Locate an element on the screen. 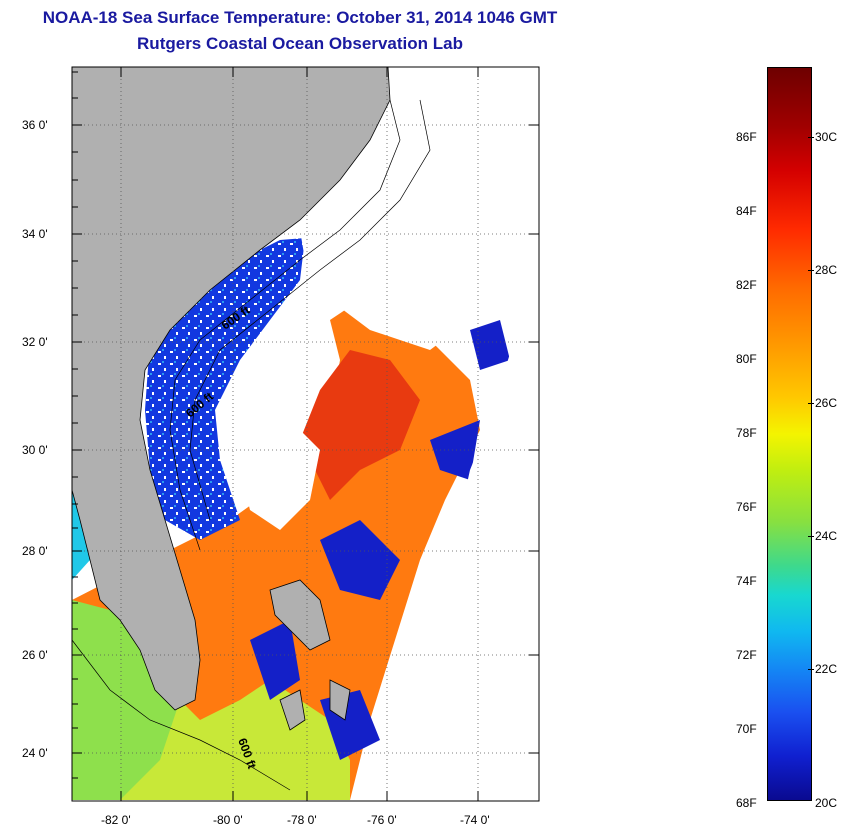 The height and width of the screenshot is (832, 849). lat-label-32: 32 0' is located at coordinates (35, 342).